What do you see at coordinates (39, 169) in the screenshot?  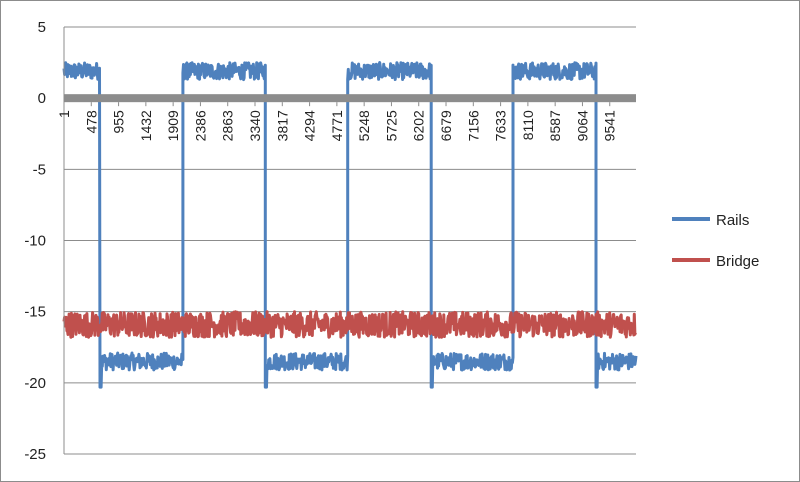 I see `y-tick-label: -5` at bounding box center [39, 169].